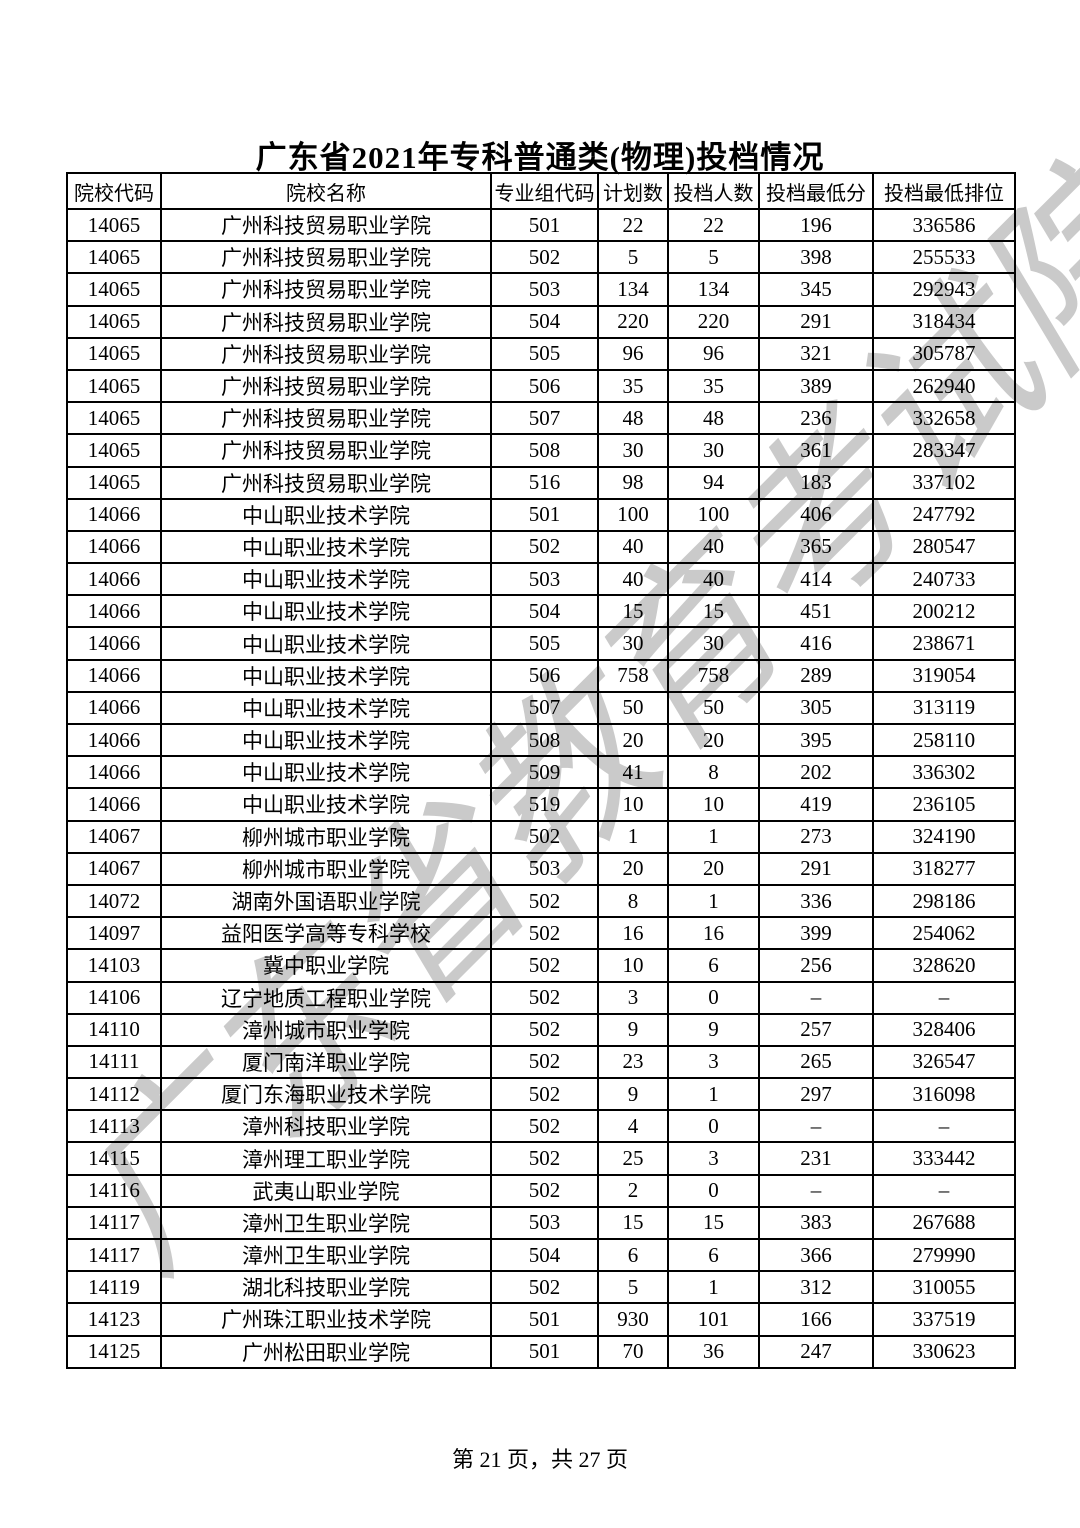 The image size is (1080, 1528). I want to click on cell-filed-count: 30, so click(713, 450).